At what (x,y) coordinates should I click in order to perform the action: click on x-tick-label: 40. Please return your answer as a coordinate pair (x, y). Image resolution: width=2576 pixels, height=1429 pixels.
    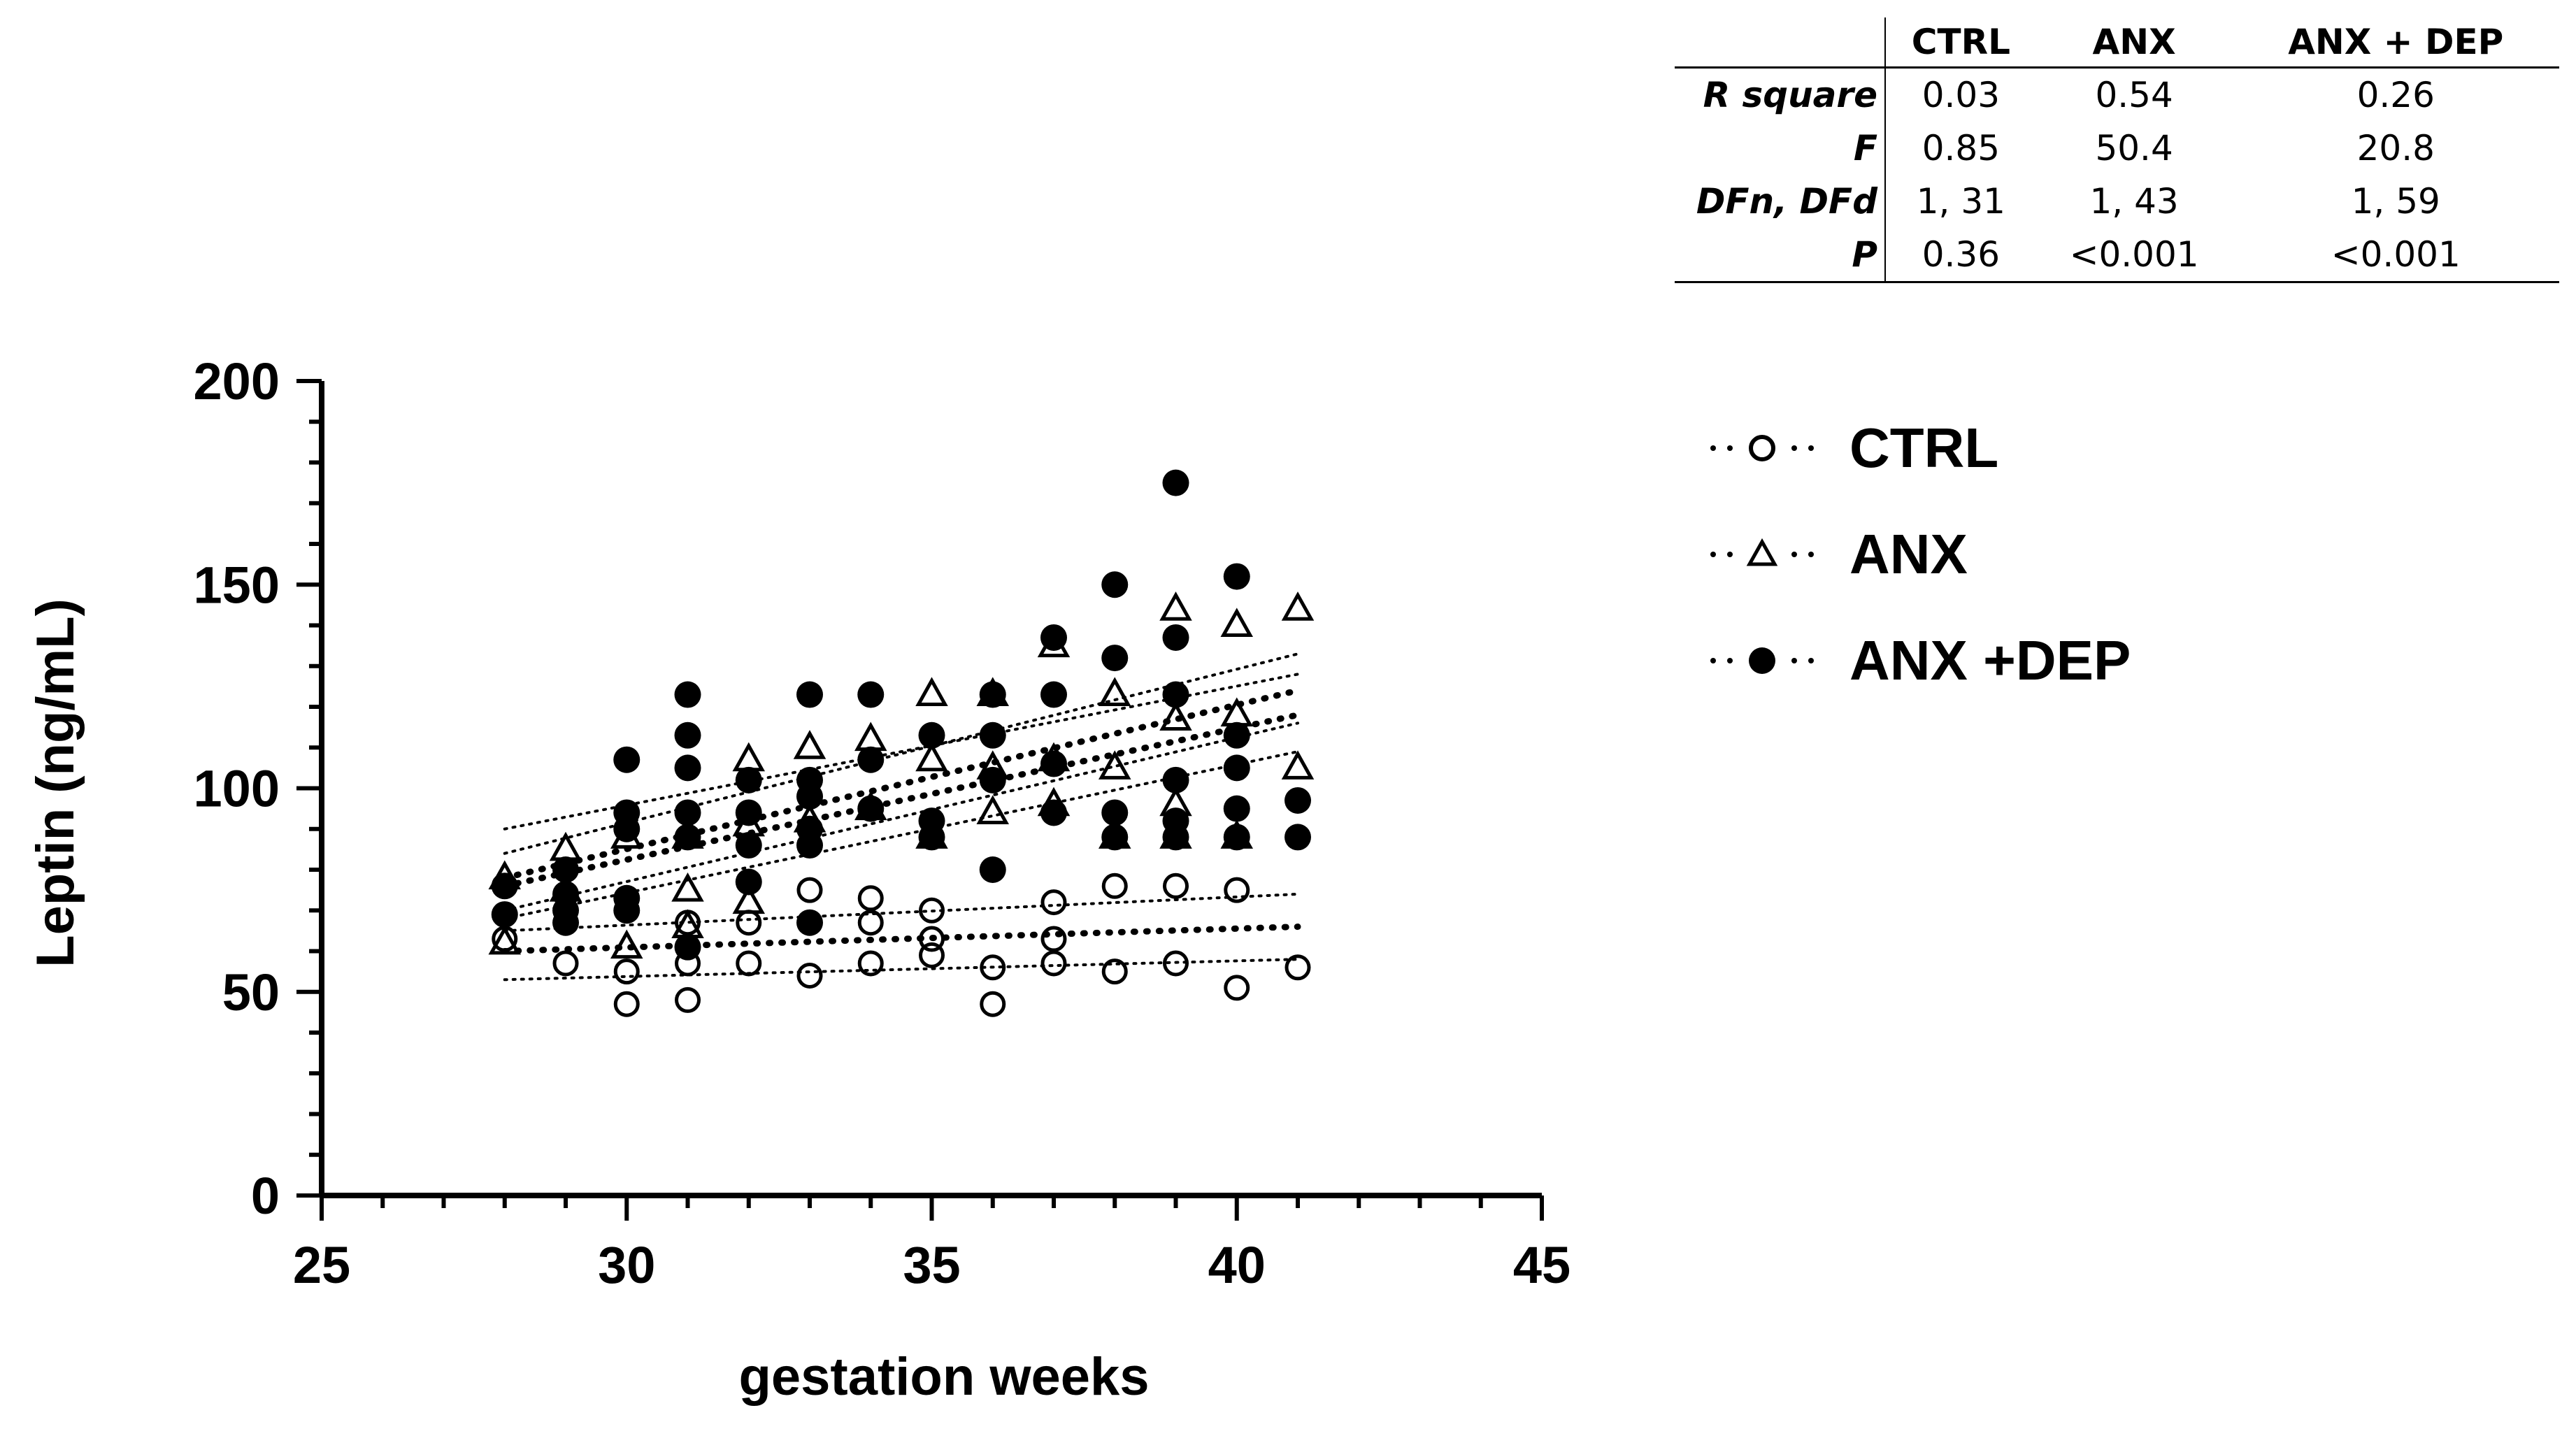
    Looking at the image, I should click on (1237, 1265).